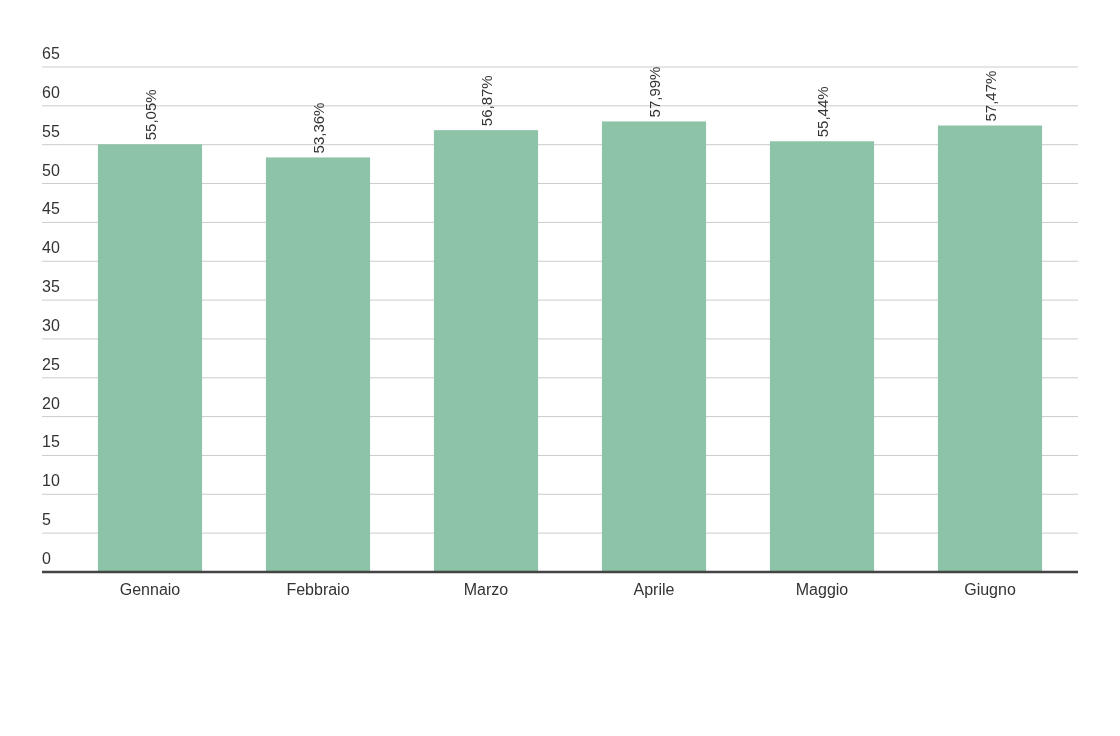 The height and width of the screenshot is (736, 1120). Describe the element at coordinates (654, 92) in the screenshot. I see `data-label: 57,99%` at that location.